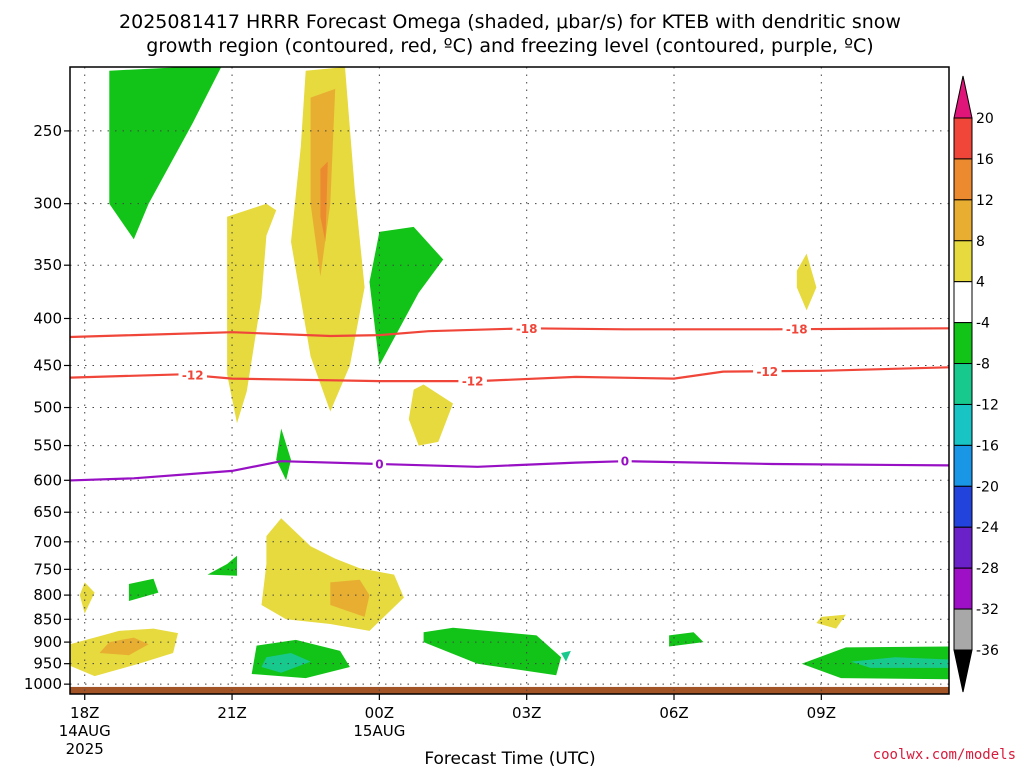  What do you see at coordinates (47, 204) in the screenshot?
I see `y-tick-label-300: 300` at bounding box center [47, 204].